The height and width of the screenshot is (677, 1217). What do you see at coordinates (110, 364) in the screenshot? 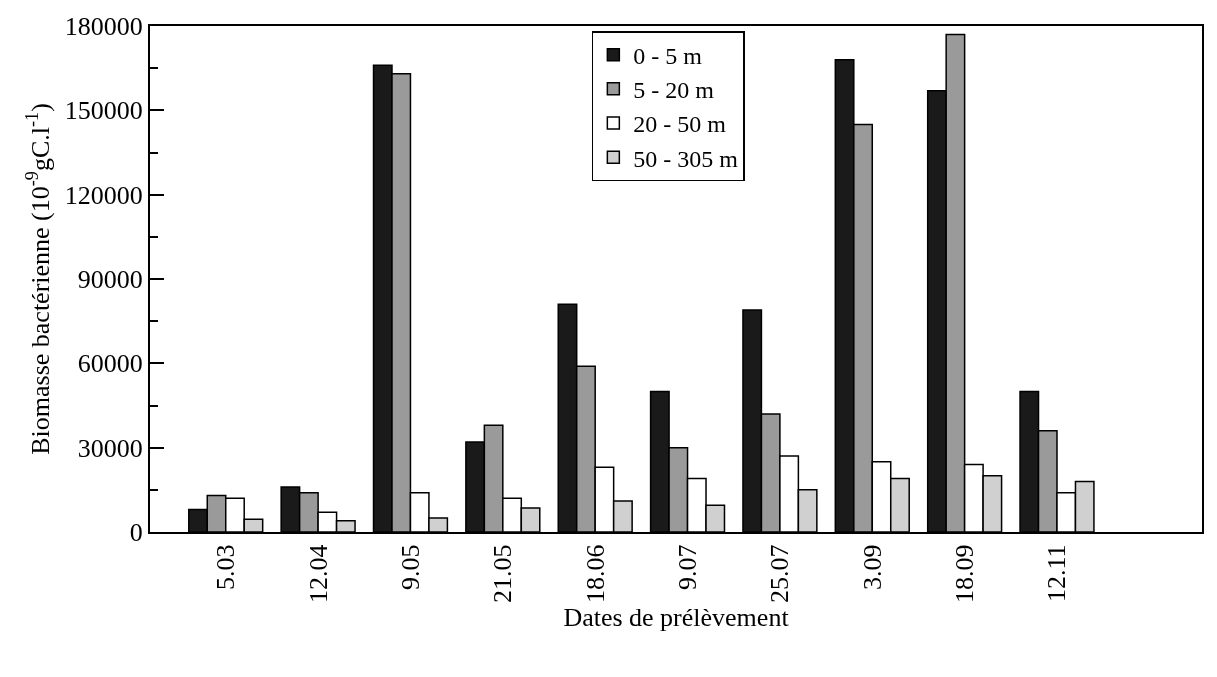
I see `y-tick-label: 60000` at bounding box center [110, 364].